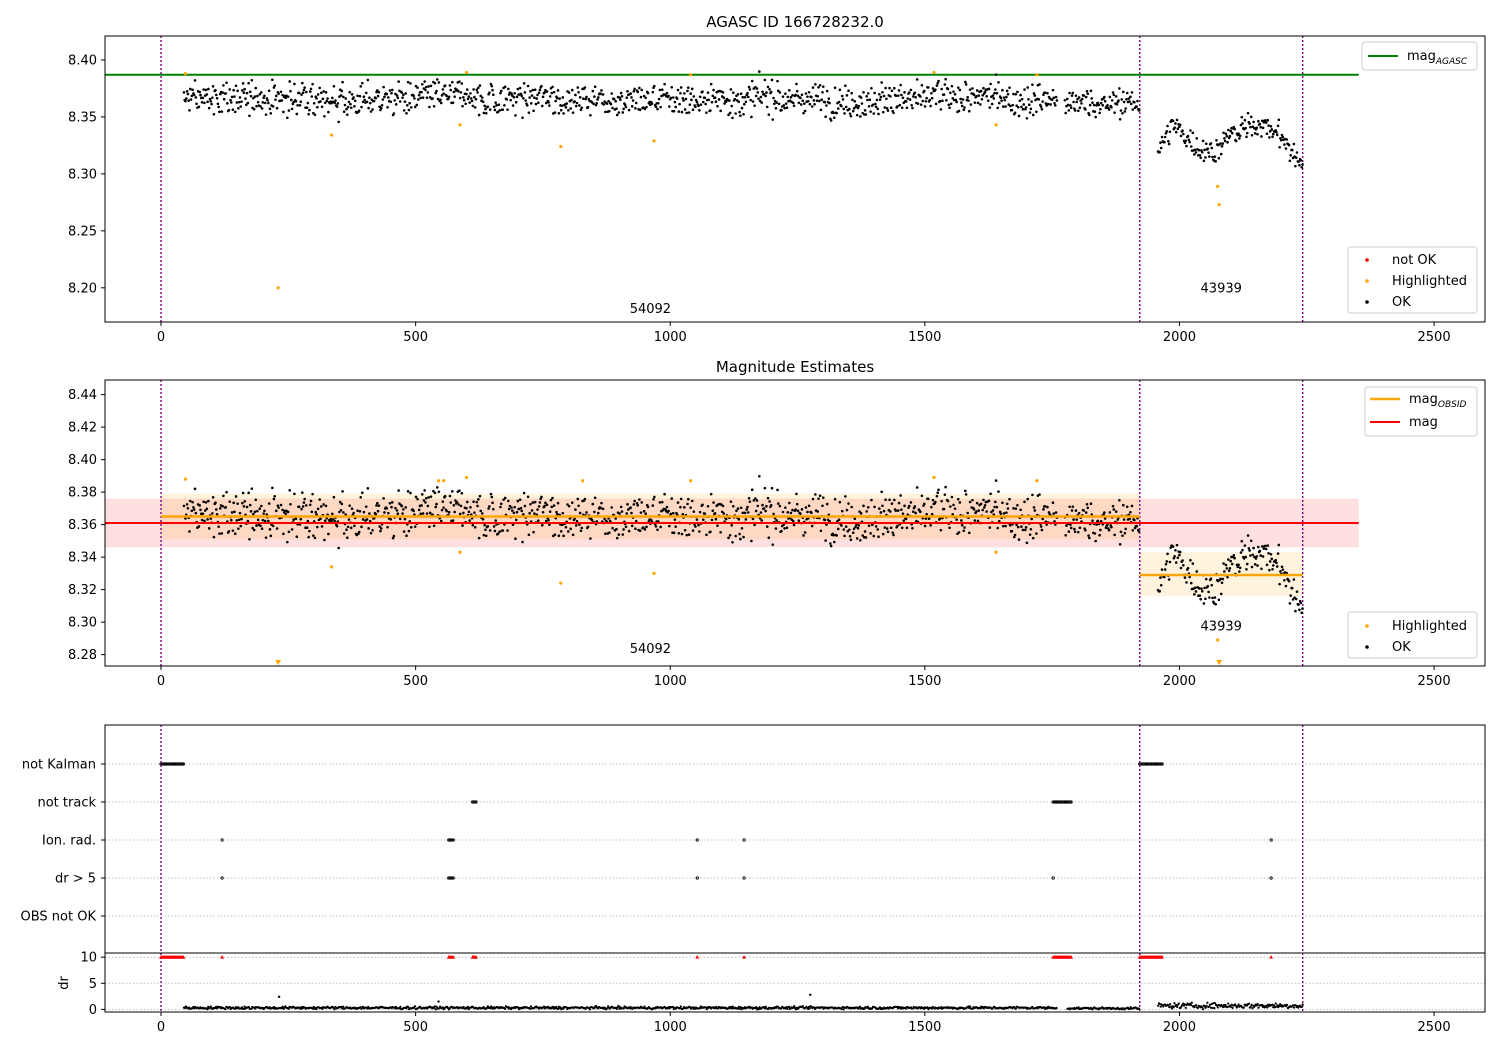  Describe the element at coordinates (650, 309) in the screenshot. I see `obsid-label: 54092` at that location.